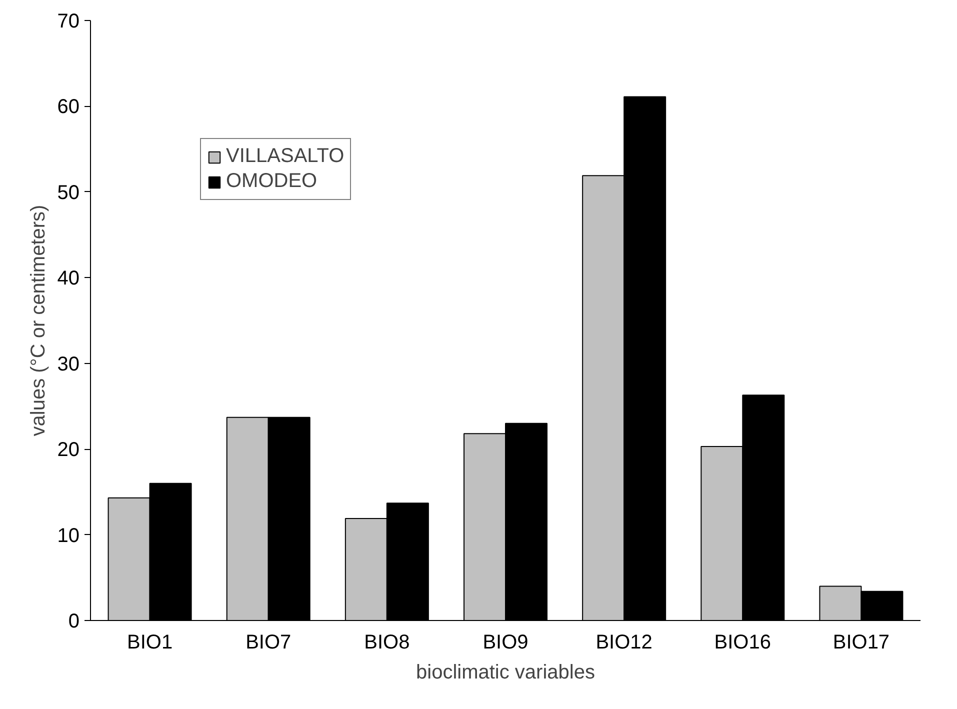 The width and height of the screenshot is (957, 709). Describe the element at coordinates (68, 450) in the screenshot. I see `y-tick-label: 20` at that location.